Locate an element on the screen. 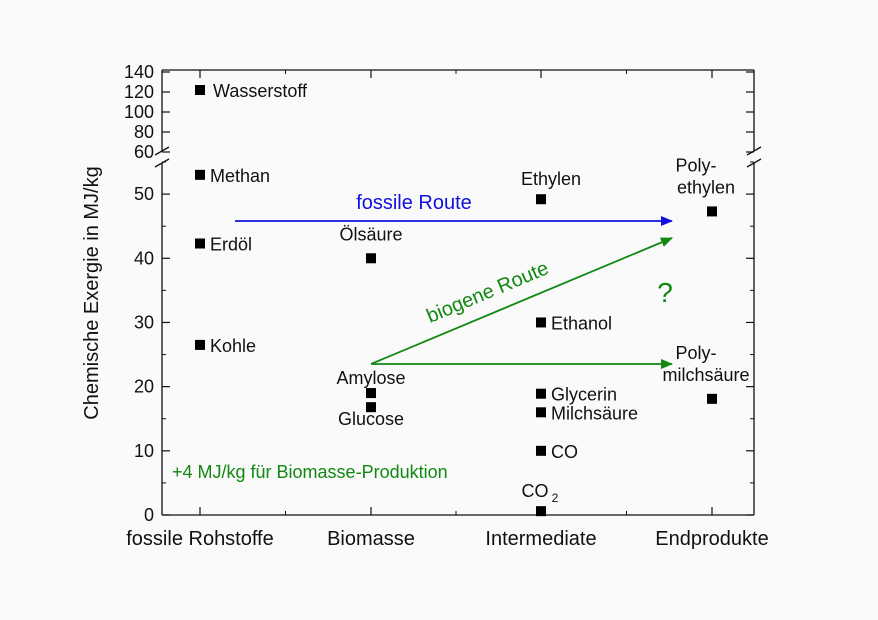 The image size is (878, 620). point-label-subscript: 2 is located at coordinates (555, 498).